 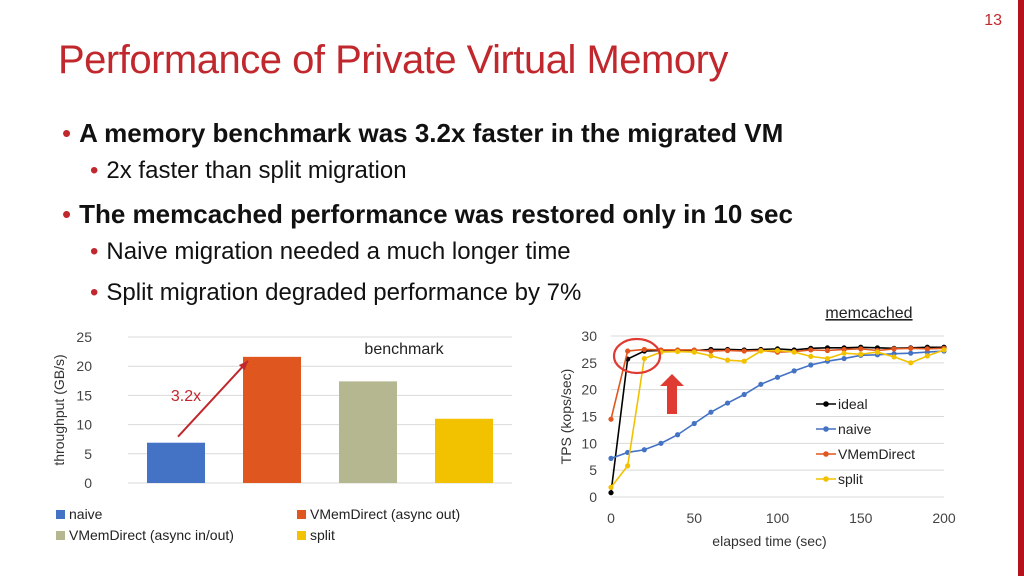 What do you see at coordinates (59, 409) in the screenshot?
I see `bar-y-axis-label: throughput (GB/s)` at bounding box center [59, 409].